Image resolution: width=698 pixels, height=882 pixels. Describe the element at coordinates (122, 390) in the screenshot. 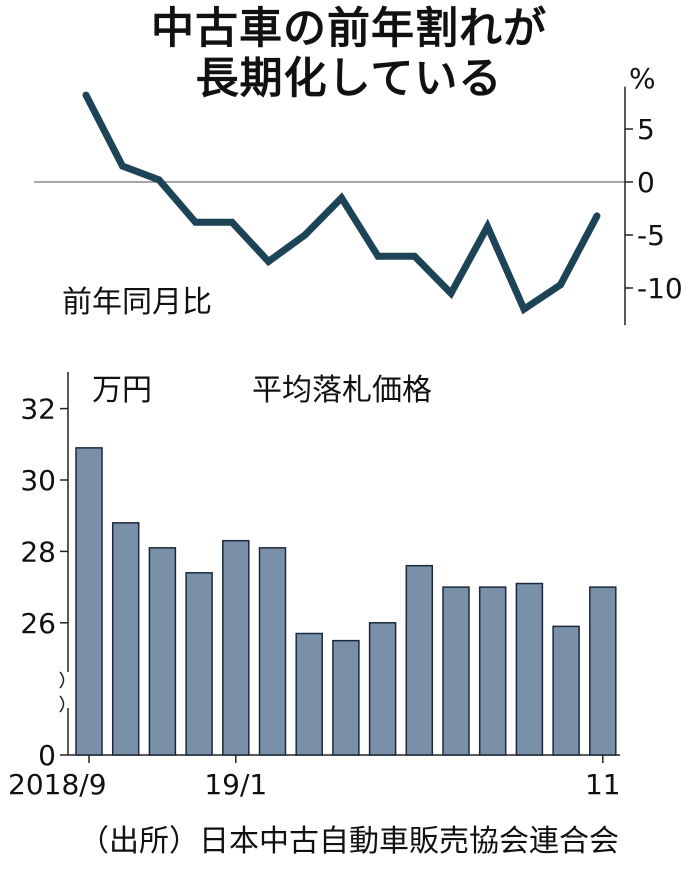

I see `bar-y-unit: 万円` at that location.